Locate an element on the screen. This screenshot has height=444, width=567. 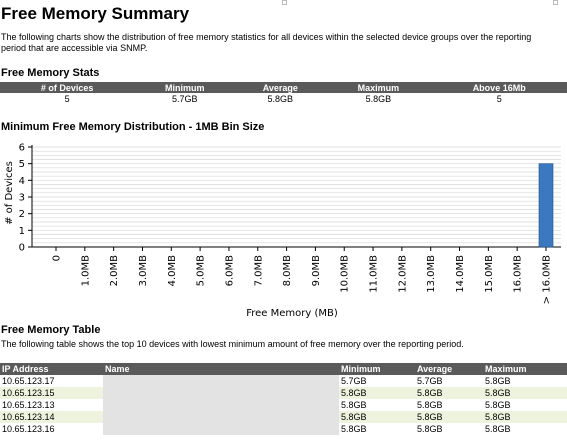
x-tick-label: 9.0MB is located at coordinates (316, 271).